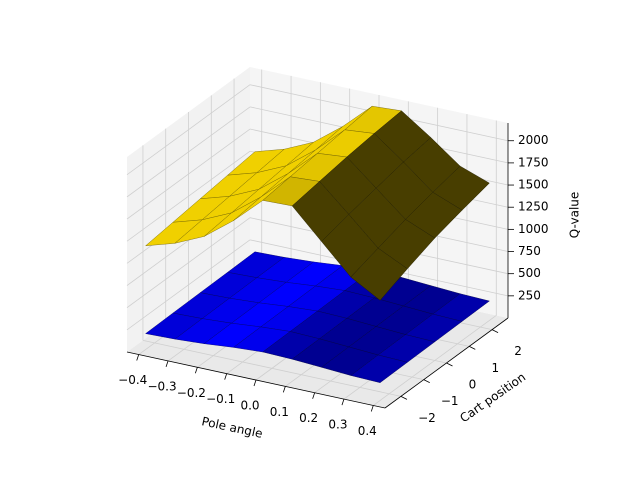  What do you see at coordinates (220, 399) in the screenshot?
I see `x-tick-label: −0.1` at bounding box center [220, 399].